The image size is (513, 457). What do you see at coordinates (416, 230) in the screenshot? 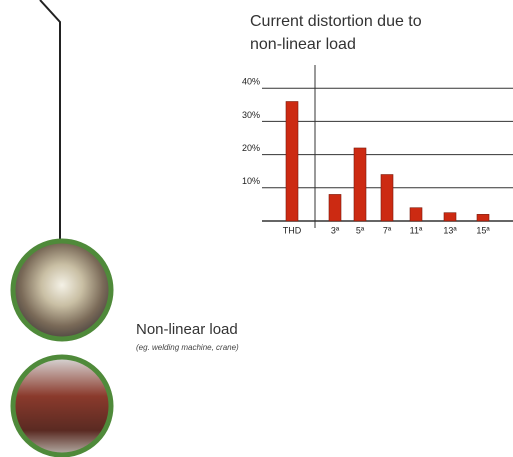
I see `x-tick-label: 11ª` at bounding box center [416, 230].